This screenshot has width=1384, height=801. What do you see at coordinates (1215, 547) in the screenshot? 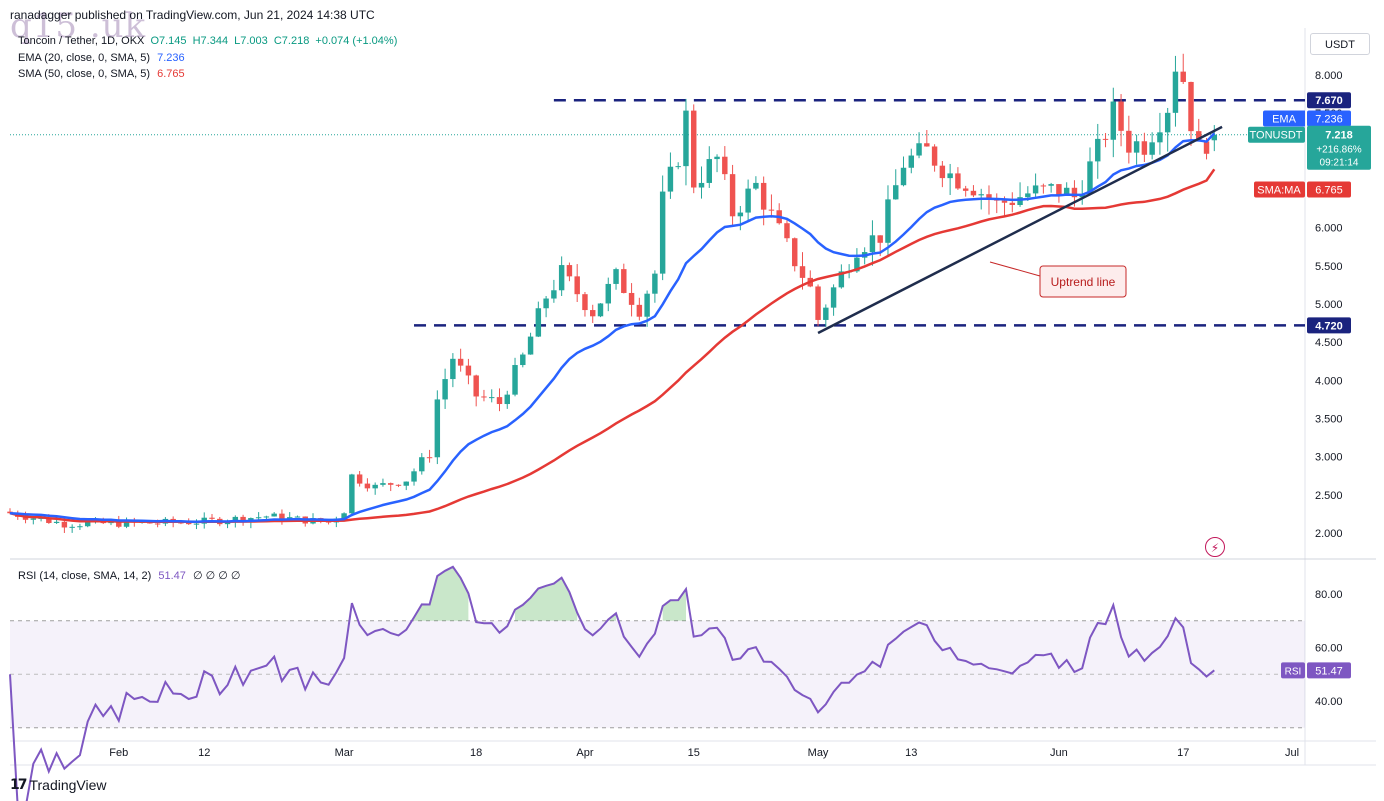
I see `lightning-icon: ⚡` at bounding box center [1215, 547].